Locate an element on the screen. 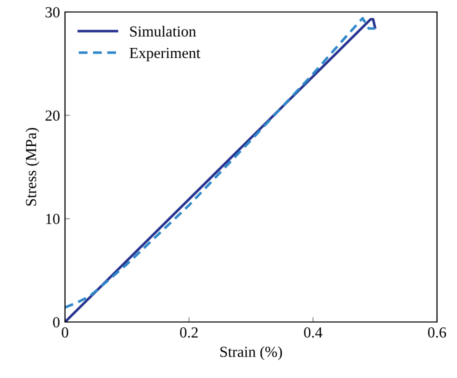 This screenshot has height=378, width=457. x-tick-label: 0.6 is located at coordinates (437, 332).